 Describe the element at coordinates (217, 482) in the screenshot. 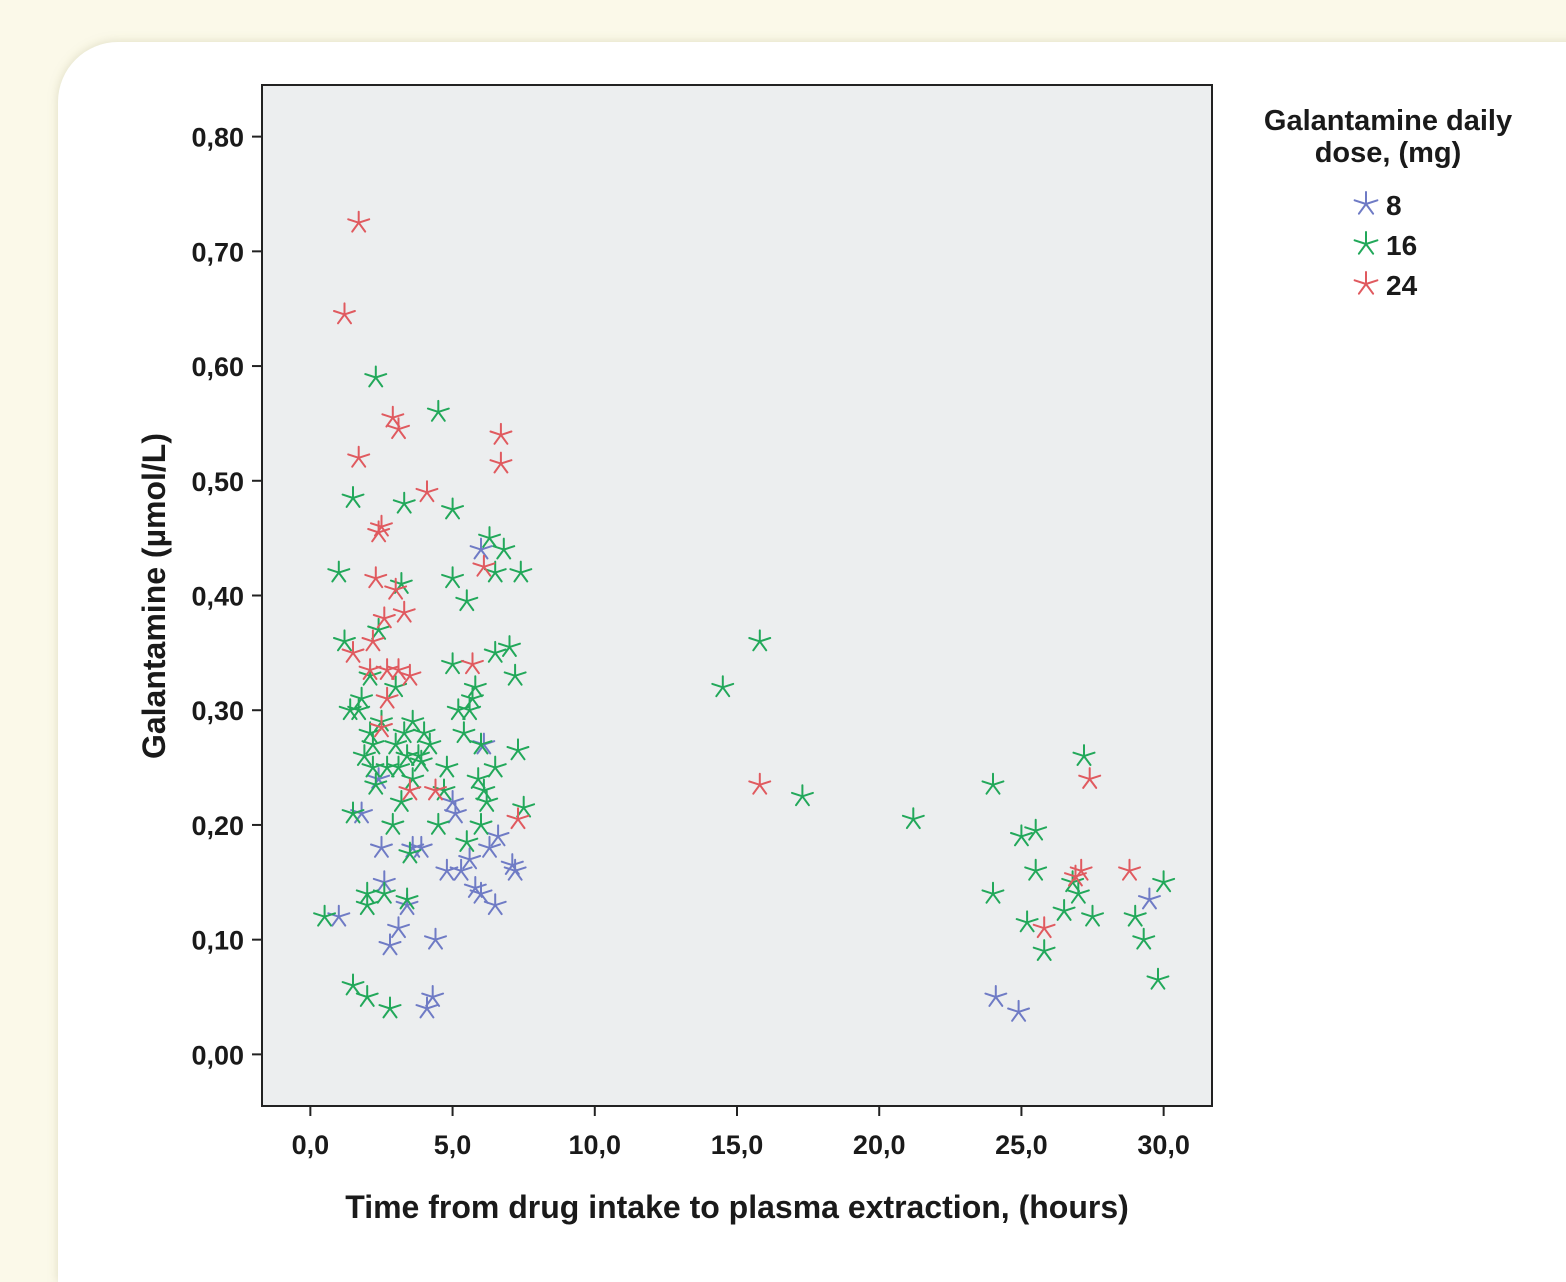

I see `y-tick-label: 0,50` at that location.